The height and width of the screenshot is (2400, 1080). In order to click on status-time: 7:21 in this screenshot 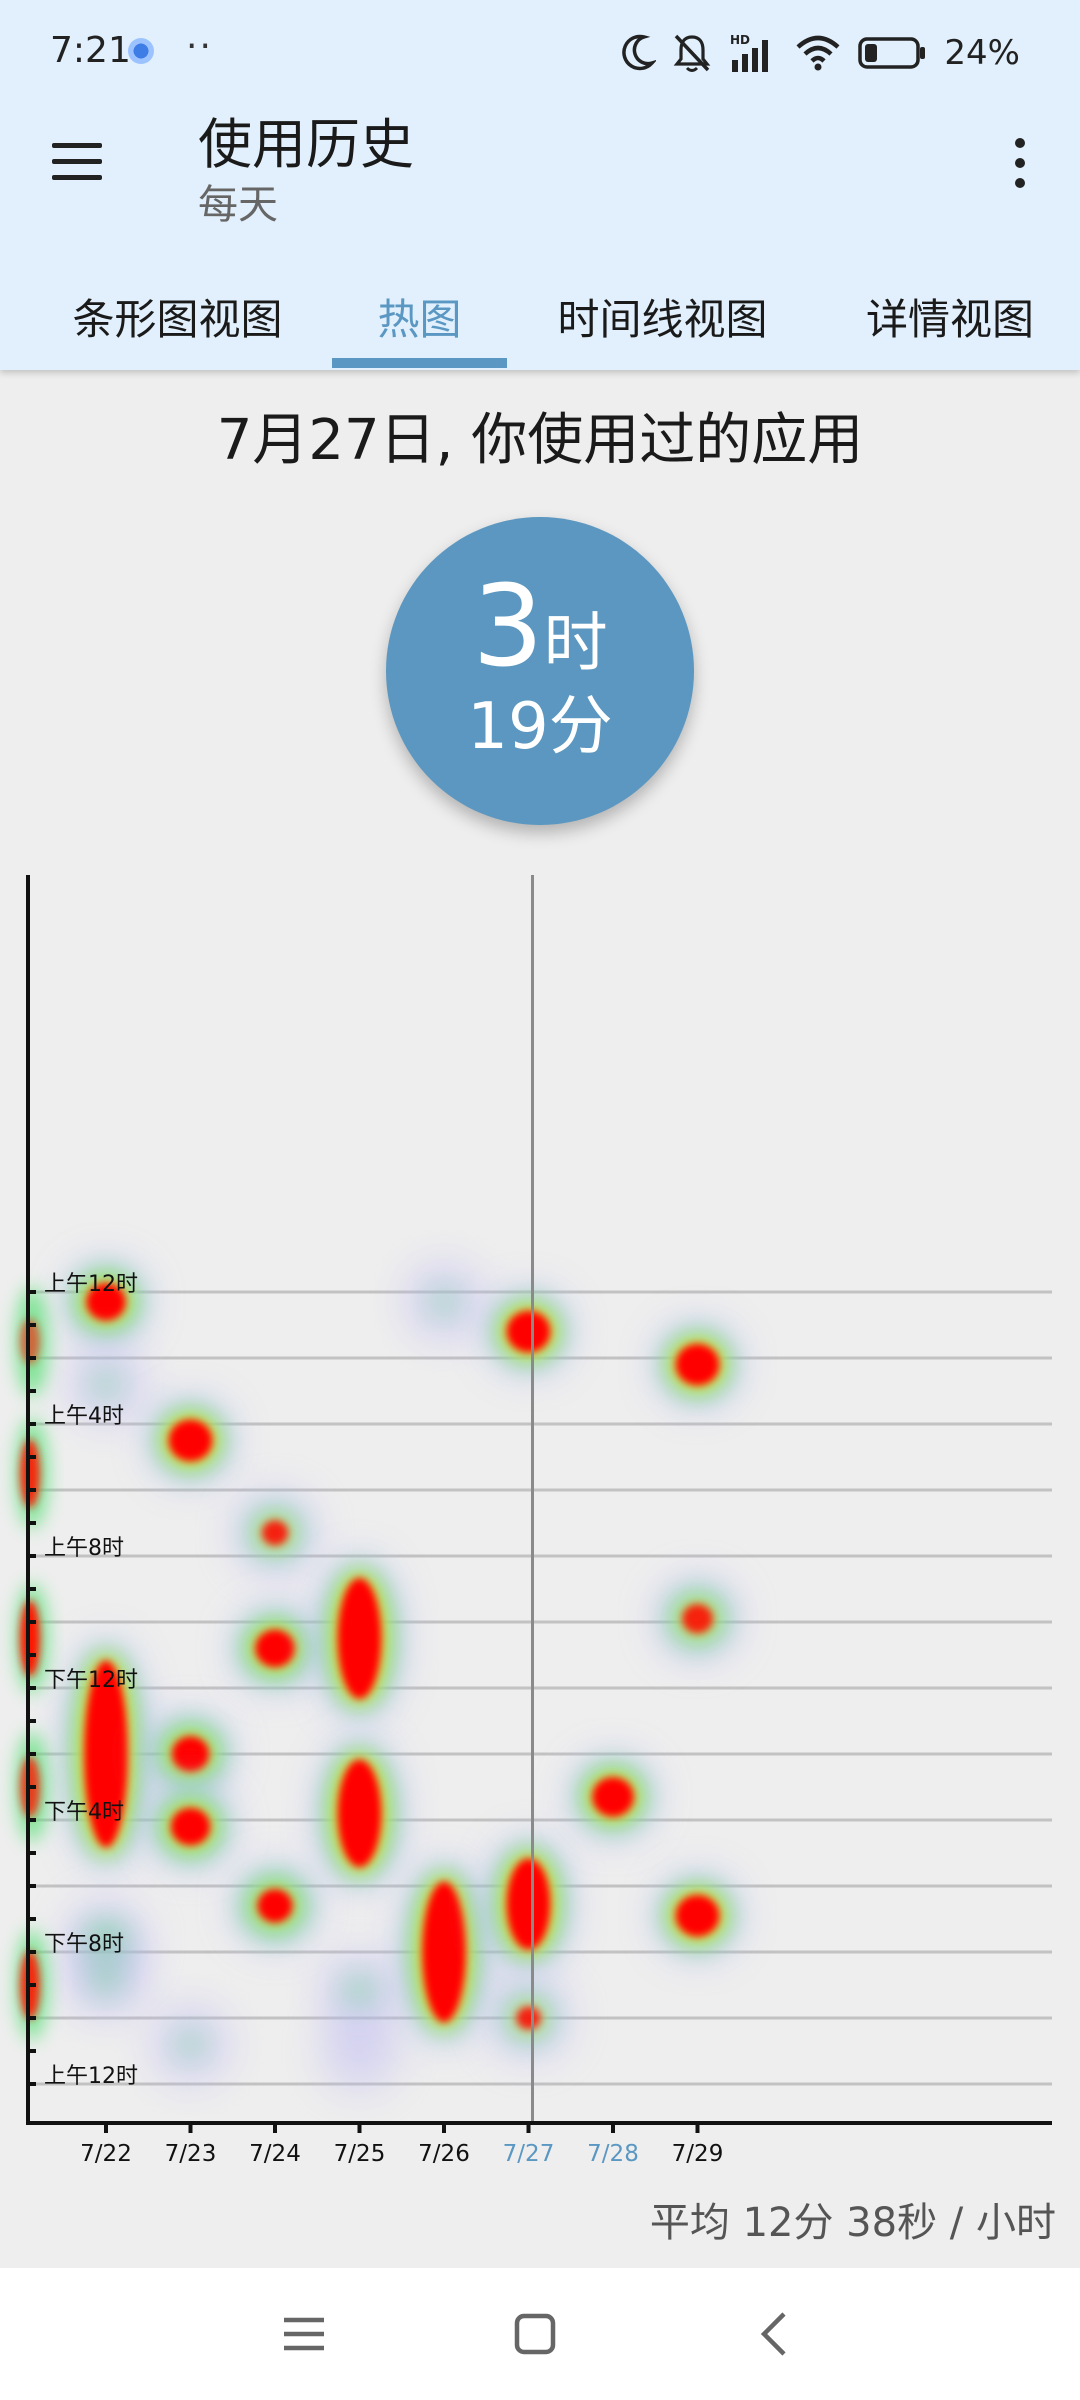, I will do `click(90, 50)`.